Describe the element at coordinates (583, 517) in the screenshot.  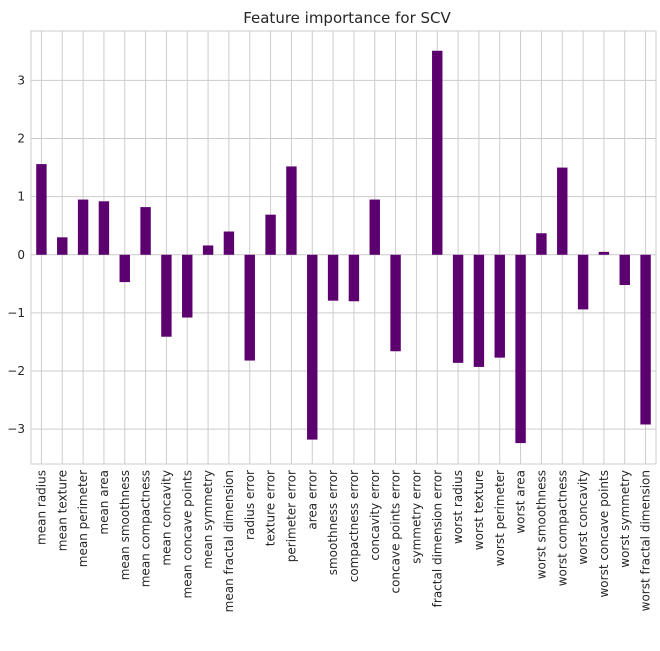
I see `x-tick-label: worst concavity` at that location.